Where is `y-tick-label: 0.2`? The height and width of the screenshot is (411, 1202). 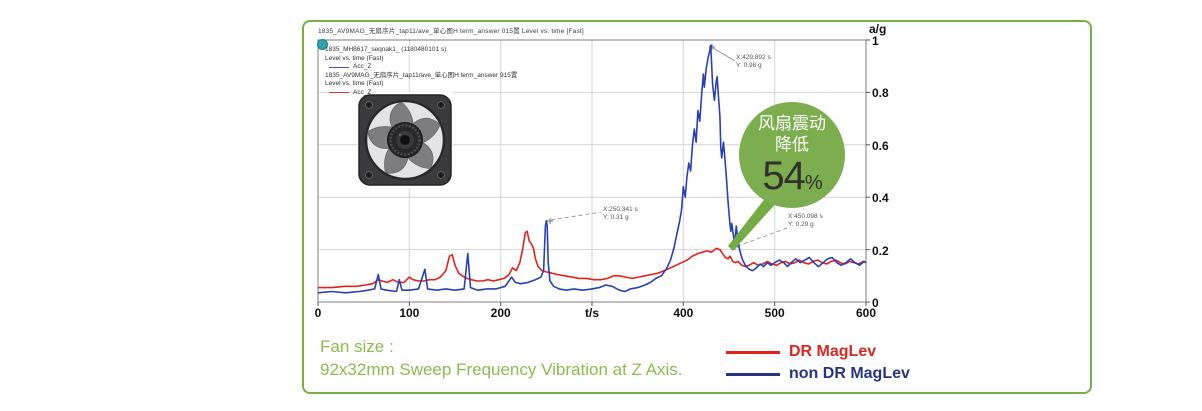 y-tick-label: 0.2 is located at coordinates (880, 250).